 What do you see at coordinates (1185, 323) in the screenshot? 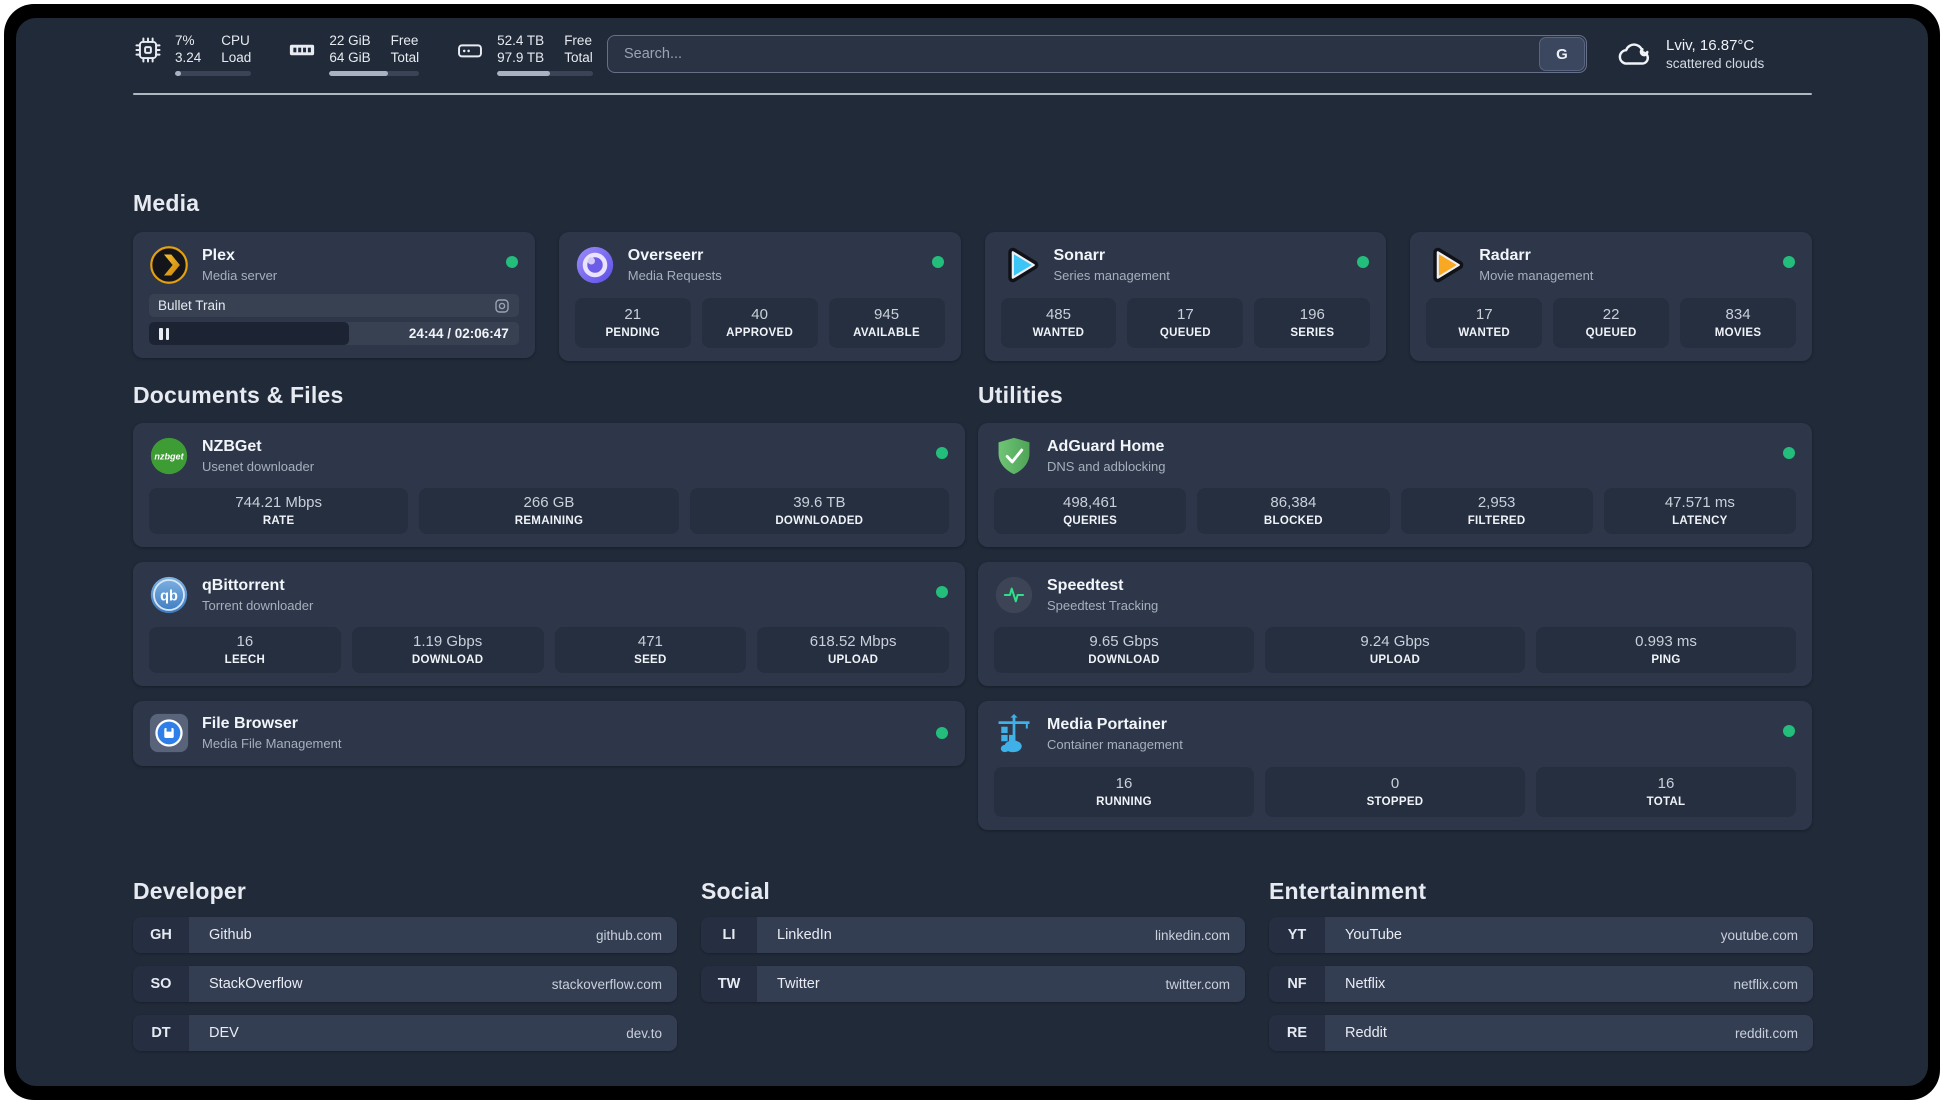
I see `stat-queued: 17 QUEUED` at bounding box center [1185, 323].